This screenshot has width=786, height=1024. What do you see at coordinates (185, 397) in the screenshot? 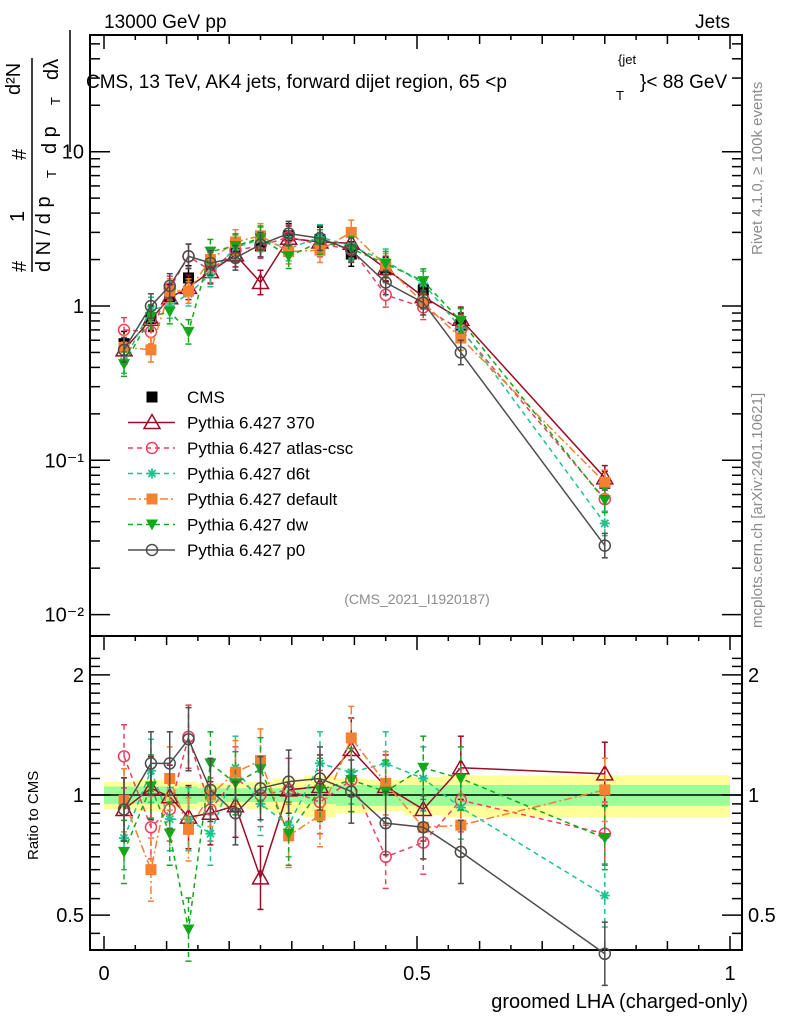
I see `legend-item: CMS` at bounding box center [185, 397].